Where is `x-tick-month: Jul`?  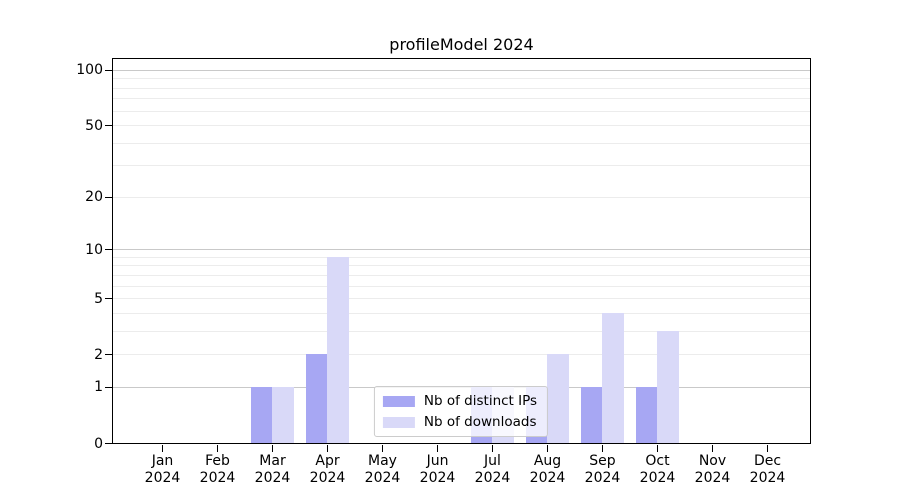
x-tick-month: Jul is located at coordinates (492, 461).